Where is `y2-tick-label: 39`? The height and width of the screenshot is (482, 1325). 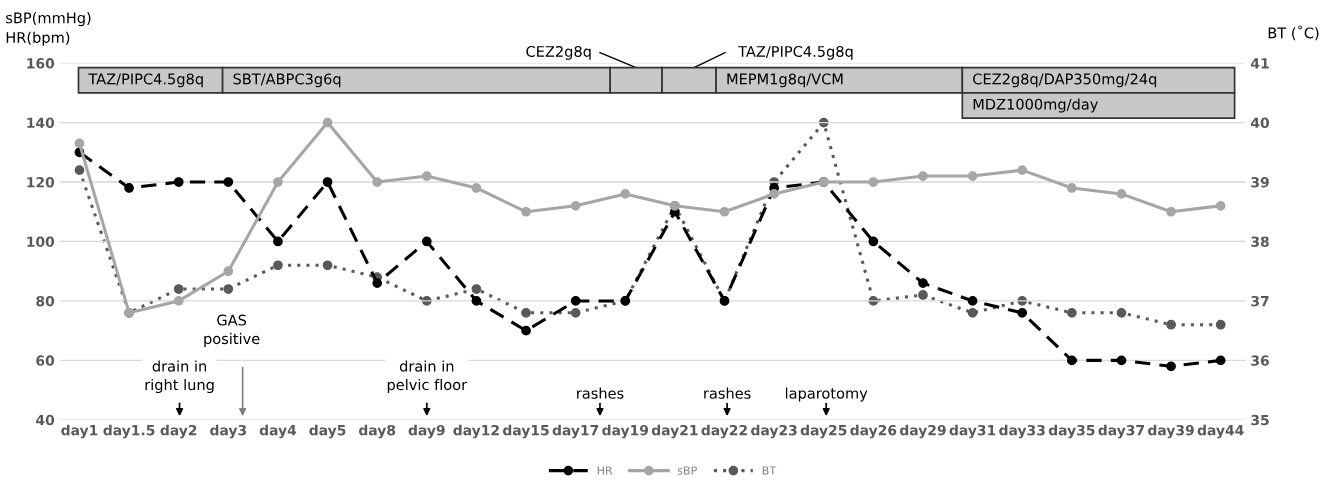
y2-tick-label: 39 is located at coordinates (1260, 182).